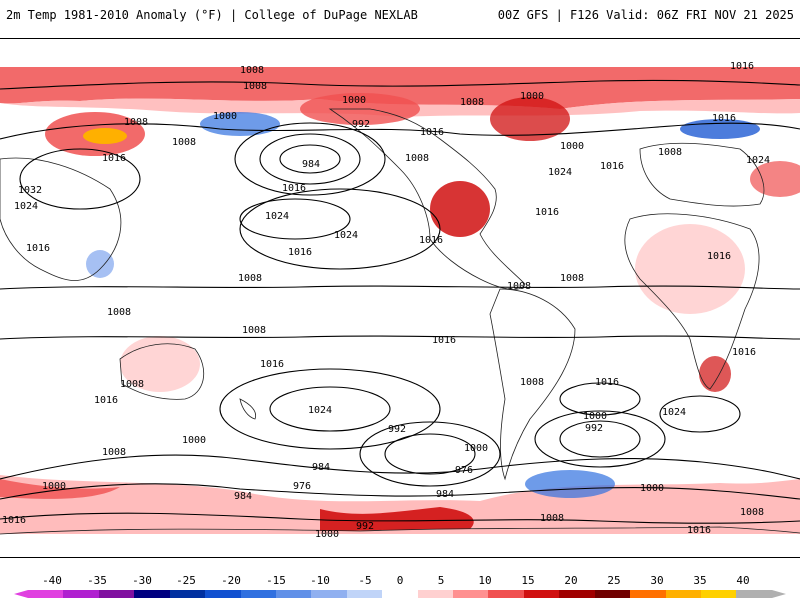 This screenshot has height=600, width=800. What do you see at coordinates (240, 124) in the screenshot?
I see `anomaly-alaska-cold` at bounding box center [240, 124].